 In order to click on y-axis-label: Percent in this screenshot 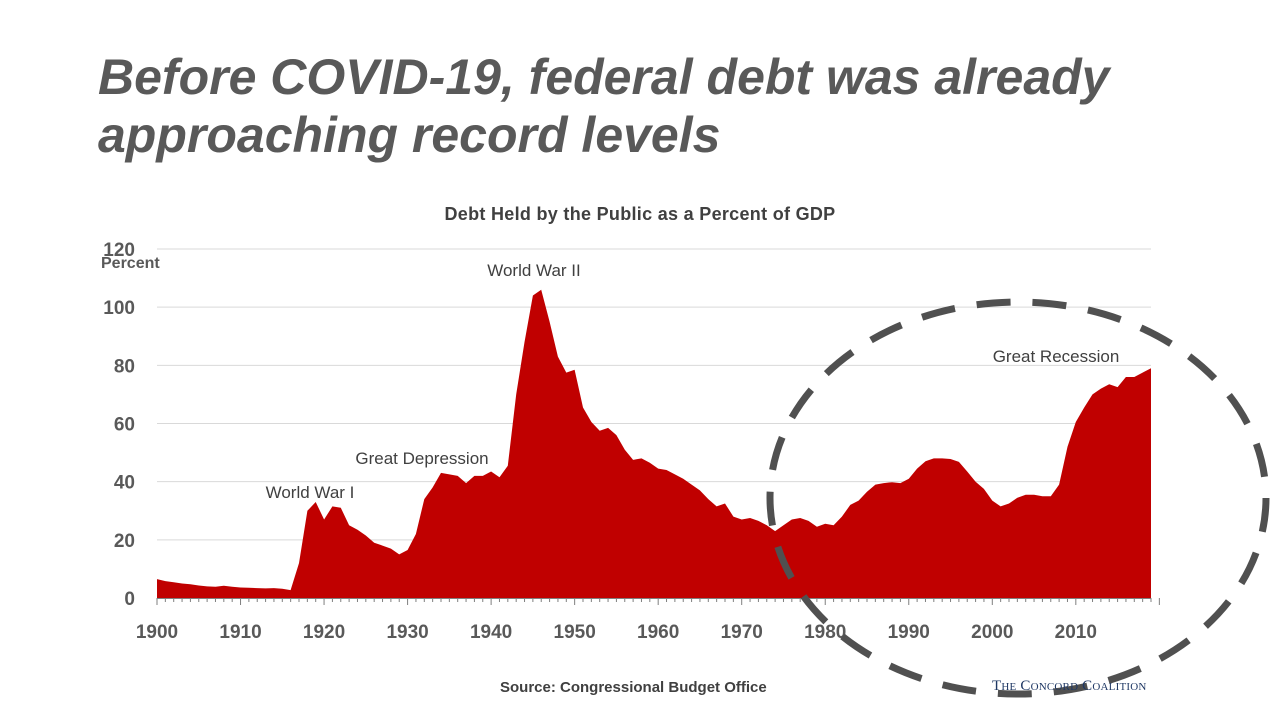, I will do `click(130, 263)`.